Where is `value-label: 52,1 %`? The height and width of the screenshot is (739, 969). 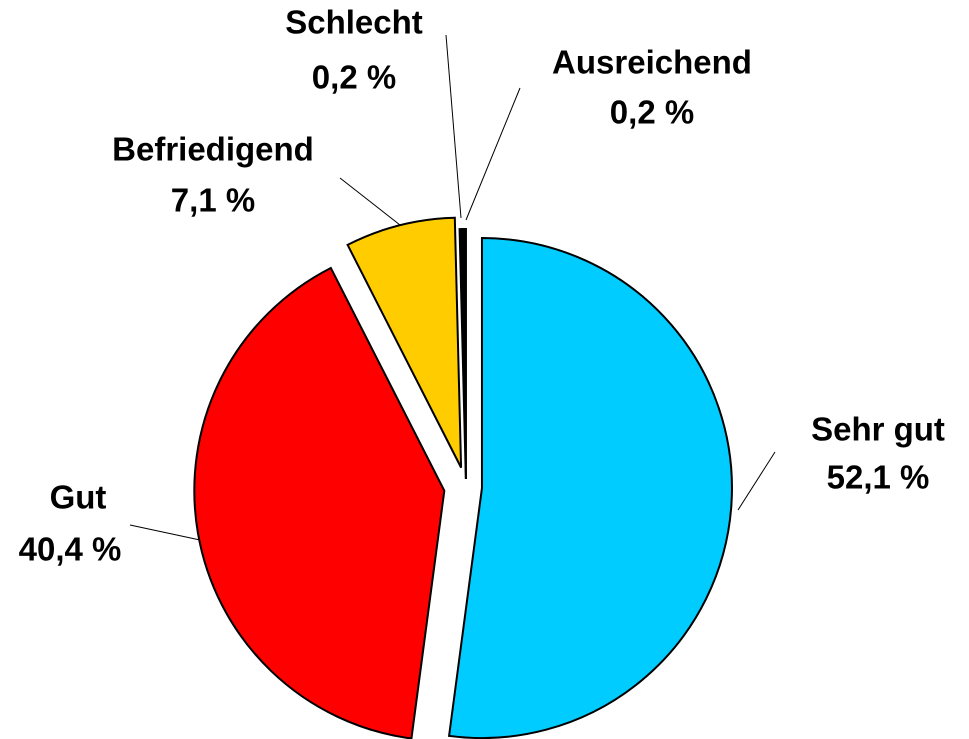
value-label: 52,1 % is located at coordinates (878, 477).